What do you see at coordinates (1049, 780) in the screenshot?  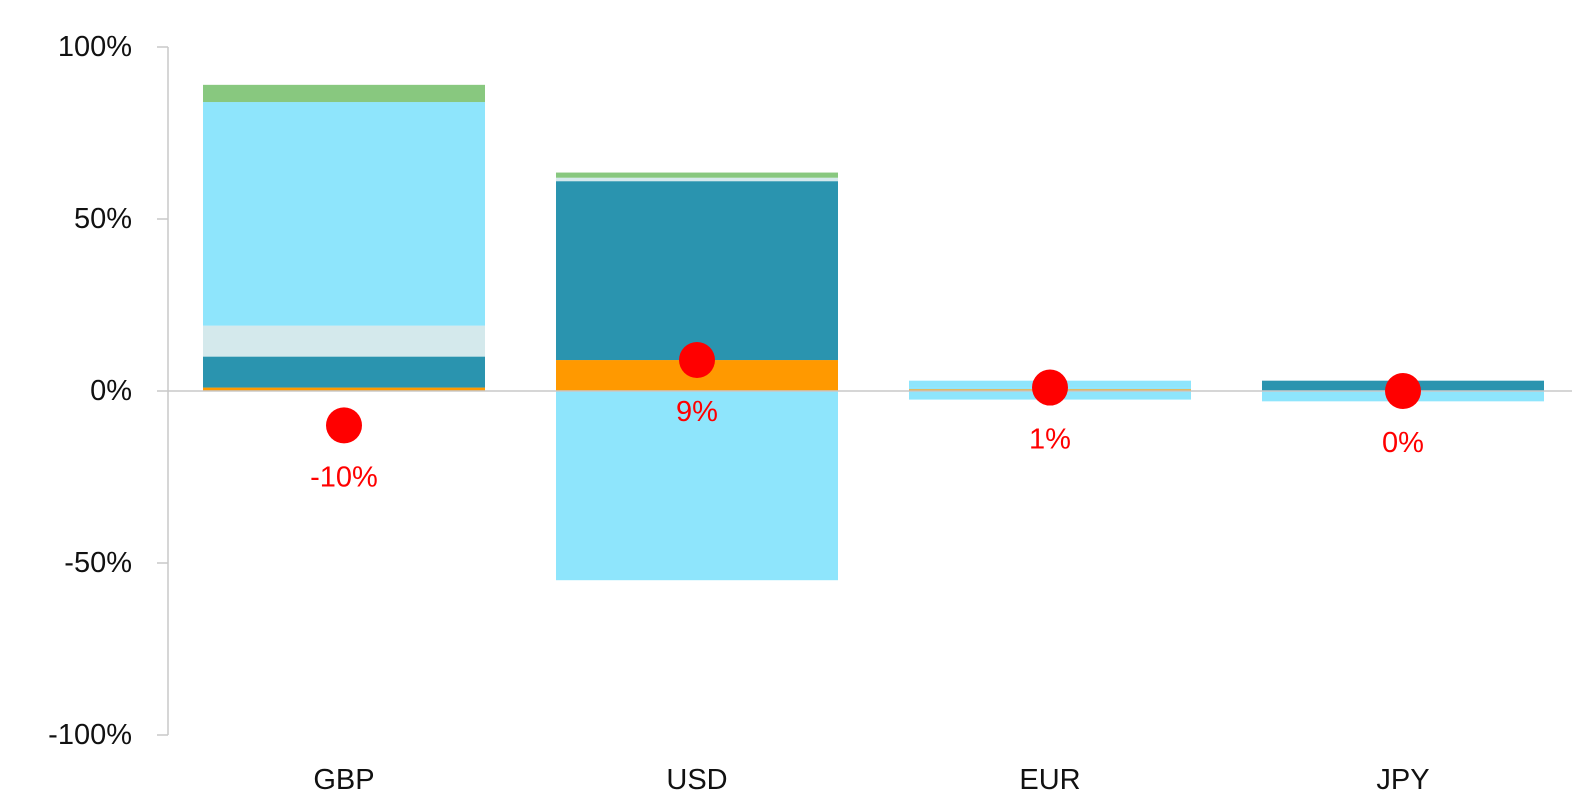 I see `x-category-label: EUR` at bounding box center [1049, 780].